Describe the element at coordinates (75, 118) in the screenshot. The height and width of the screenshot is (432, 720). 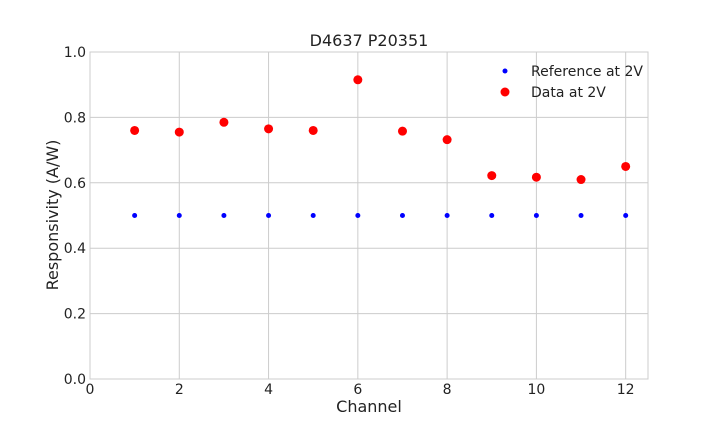
I see `y-tick-label: 0.8` at that location.